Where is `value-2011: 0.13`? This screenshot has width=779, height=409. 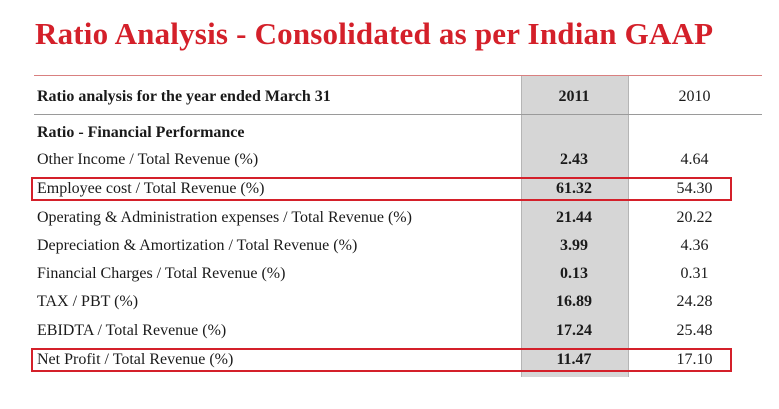
value-2011: 0.13 is located at coordinates (574, 273).